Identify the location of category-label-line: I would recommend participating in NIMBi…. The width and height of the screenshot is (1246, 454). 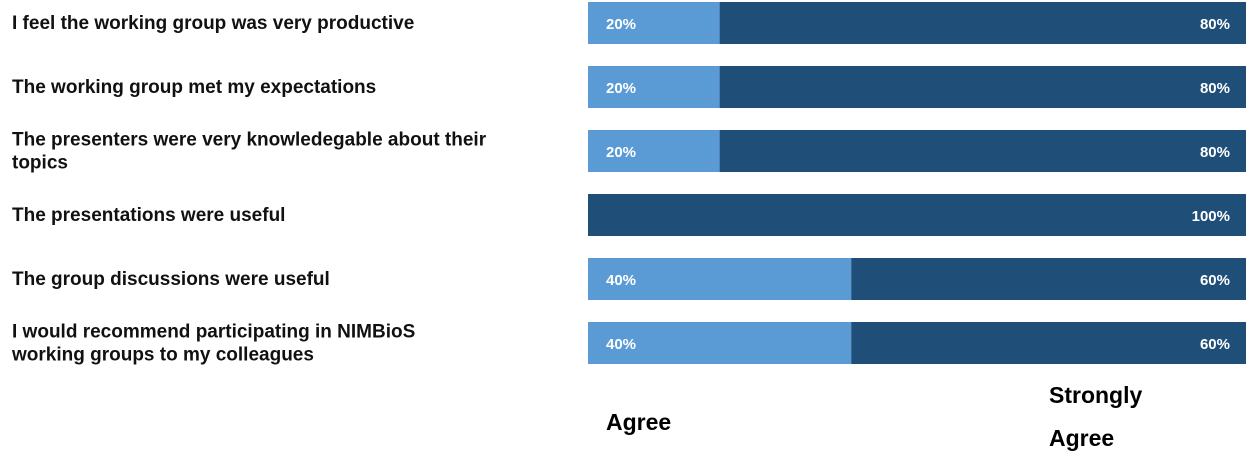
(213, 332).